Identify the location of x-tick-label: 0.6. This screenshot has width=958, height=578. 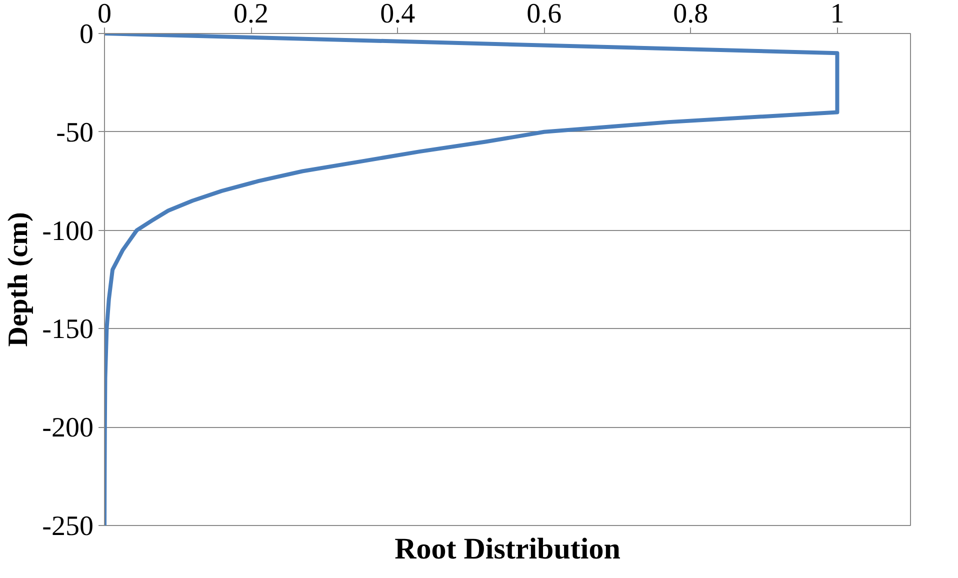
(544, 15).